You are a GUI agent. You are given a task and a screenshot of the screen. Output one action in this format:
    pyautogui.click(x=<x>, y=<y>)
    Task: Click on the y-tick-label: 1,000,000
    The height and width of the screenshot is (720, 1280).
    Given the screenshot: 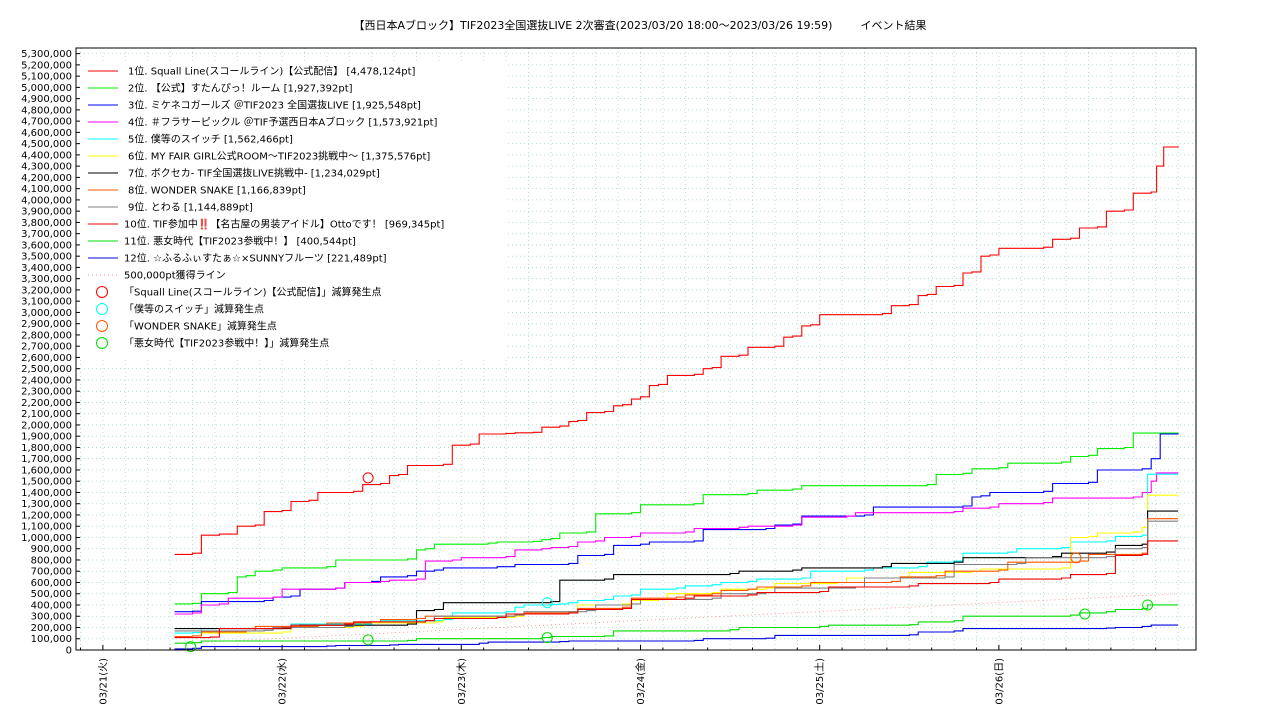 What is the action you would take?
    pyautogui.click(x=46, y=538)
    